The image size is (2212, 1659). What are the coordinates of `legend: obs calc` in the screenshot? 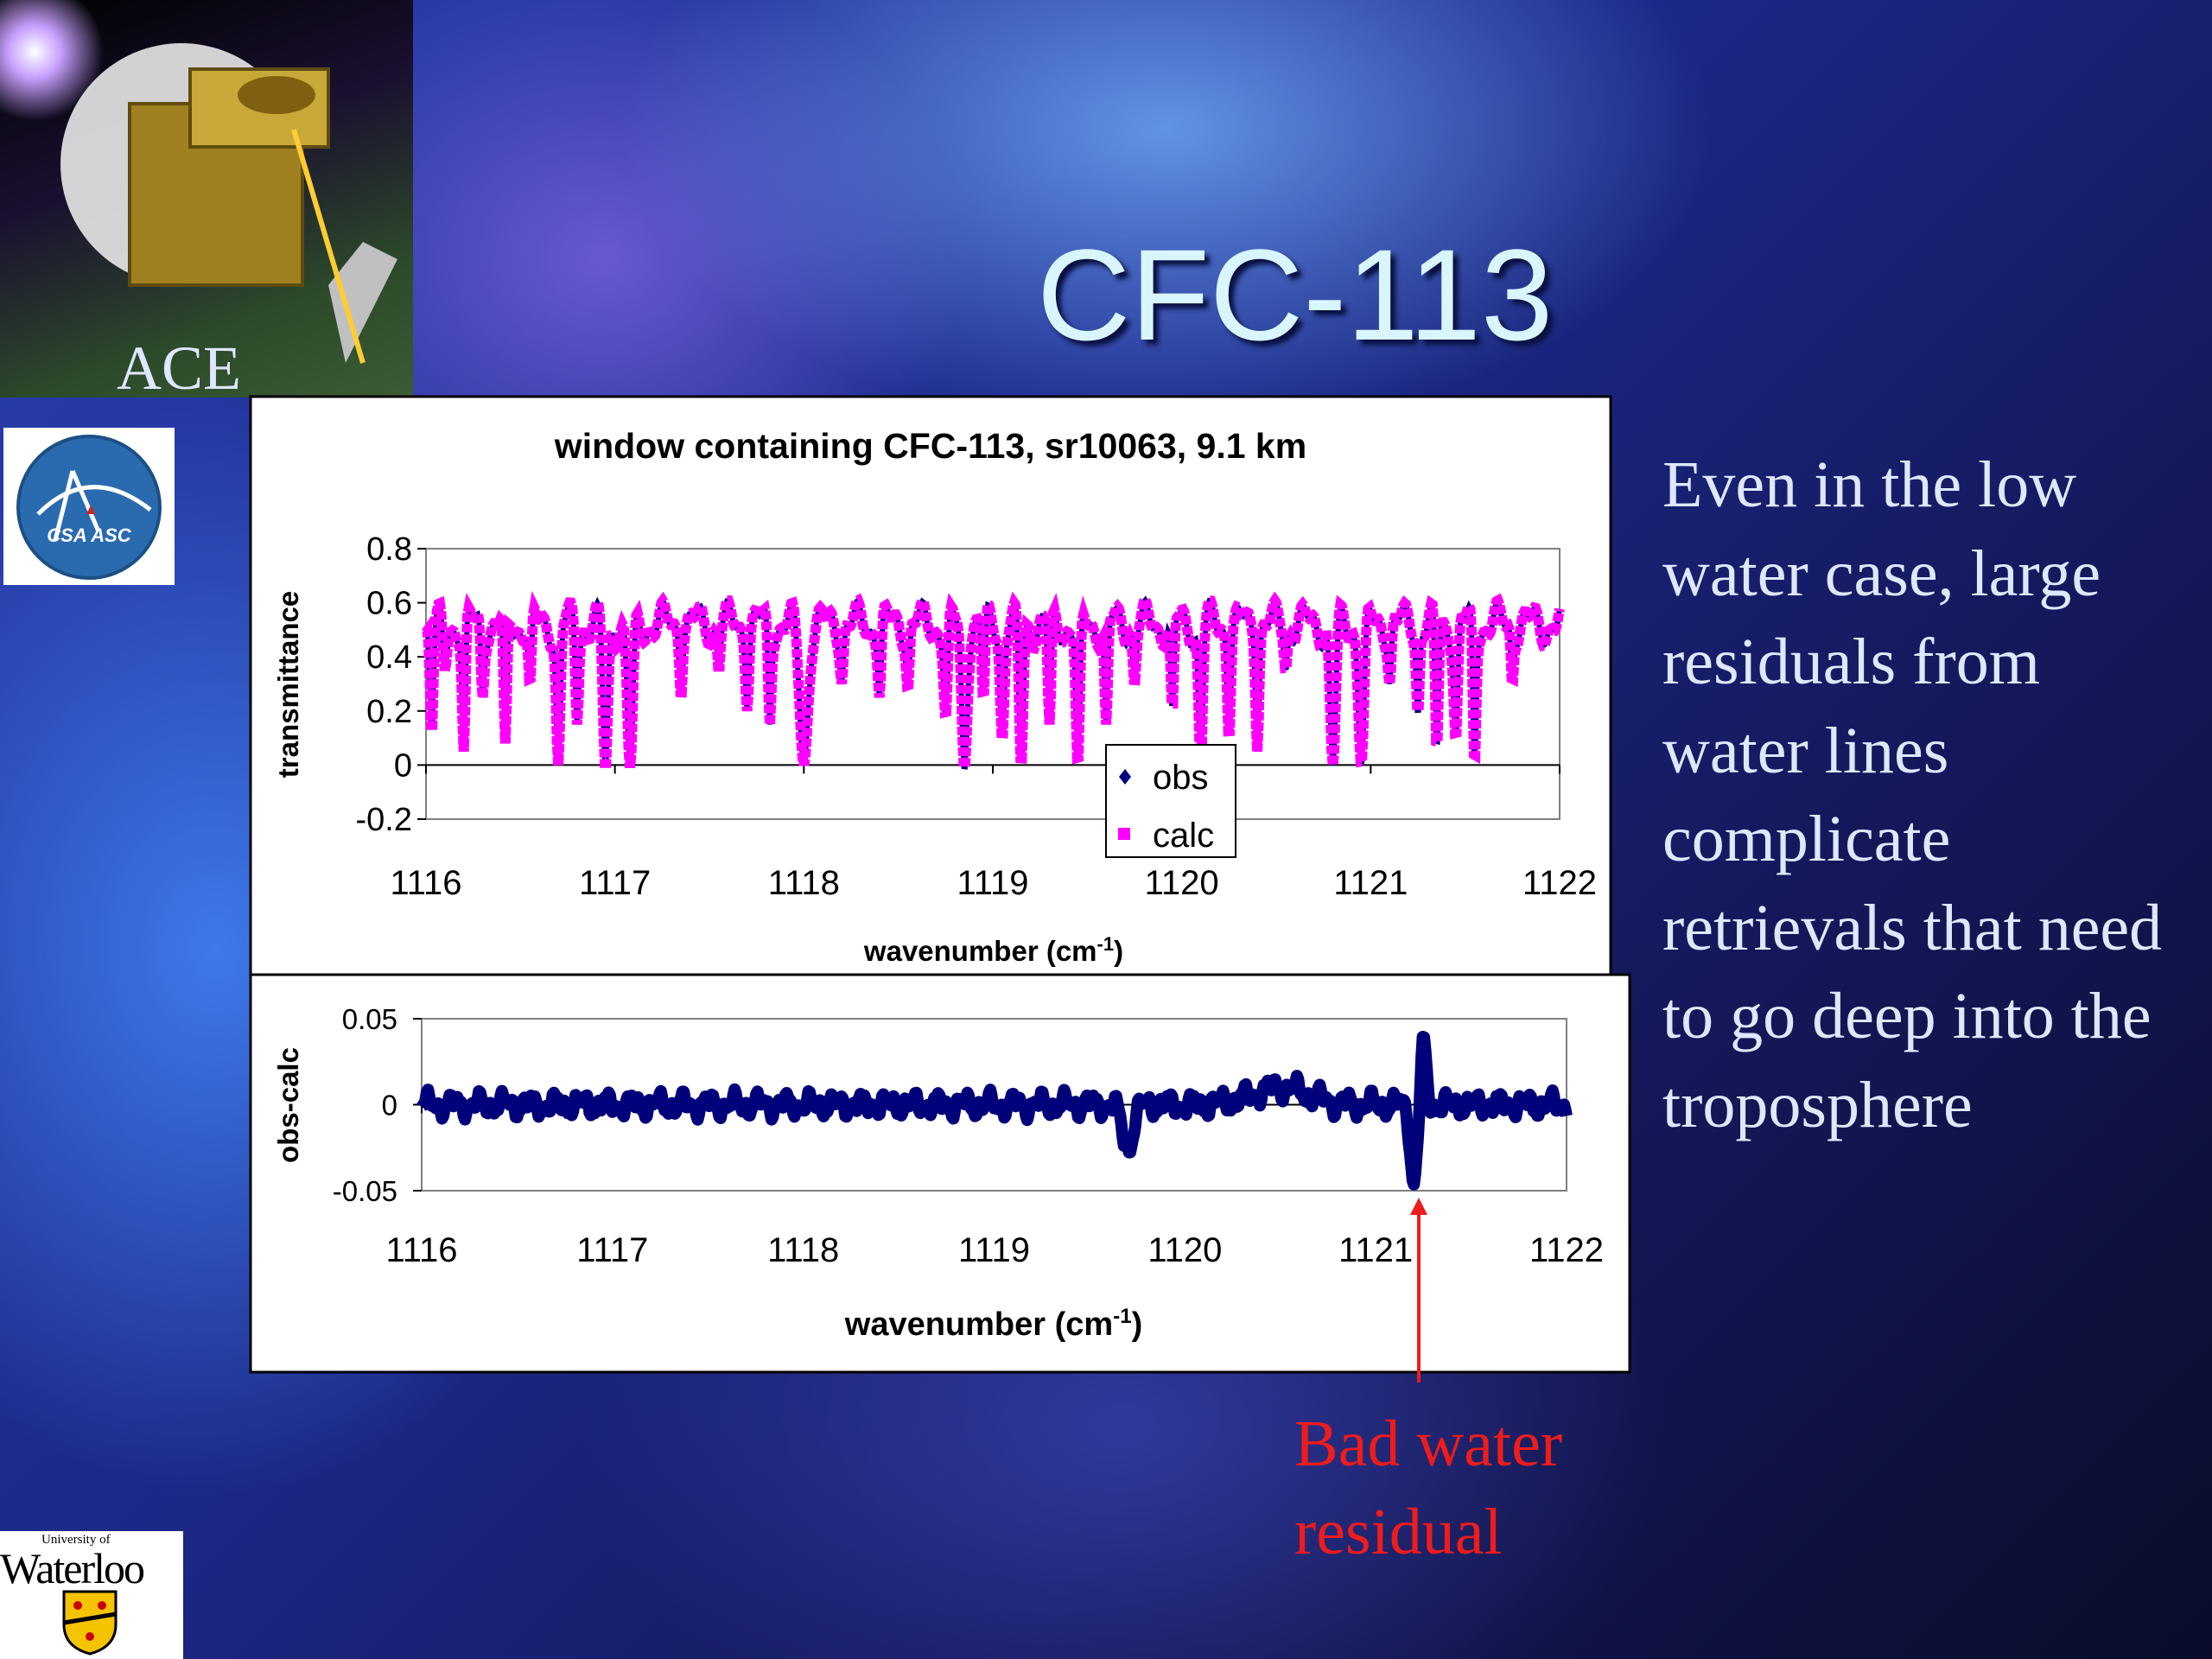 It's located at (1170, 801).